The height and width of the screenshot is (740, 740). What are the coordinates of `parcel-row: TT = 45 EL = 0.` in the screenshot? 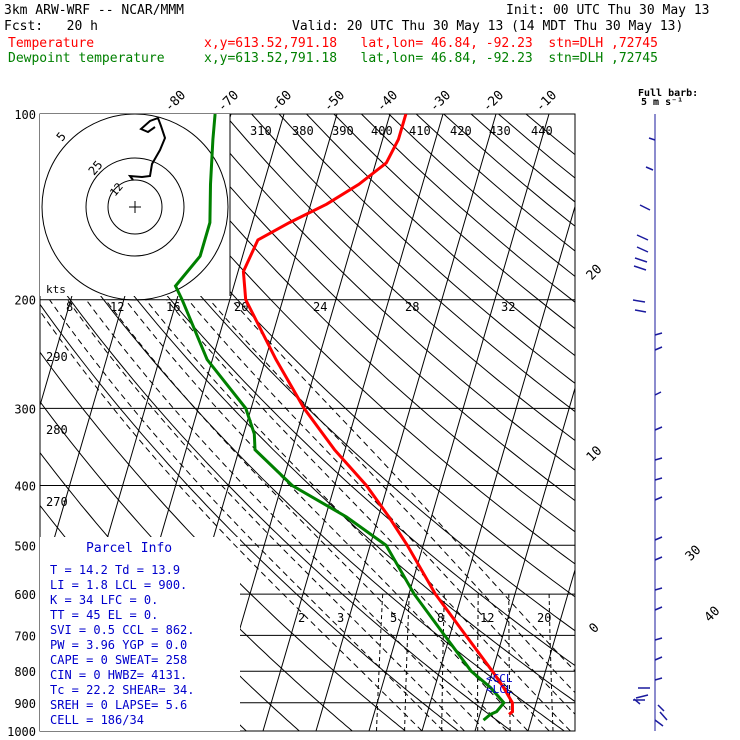 It's located at (104, 615).